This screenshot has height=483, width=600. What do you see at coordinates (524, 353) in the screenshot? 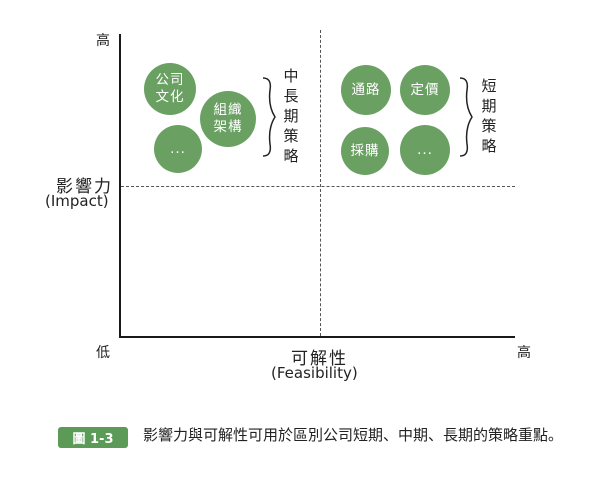
I see `x-axis-high-label: 高` at bounding box center [524, 353].